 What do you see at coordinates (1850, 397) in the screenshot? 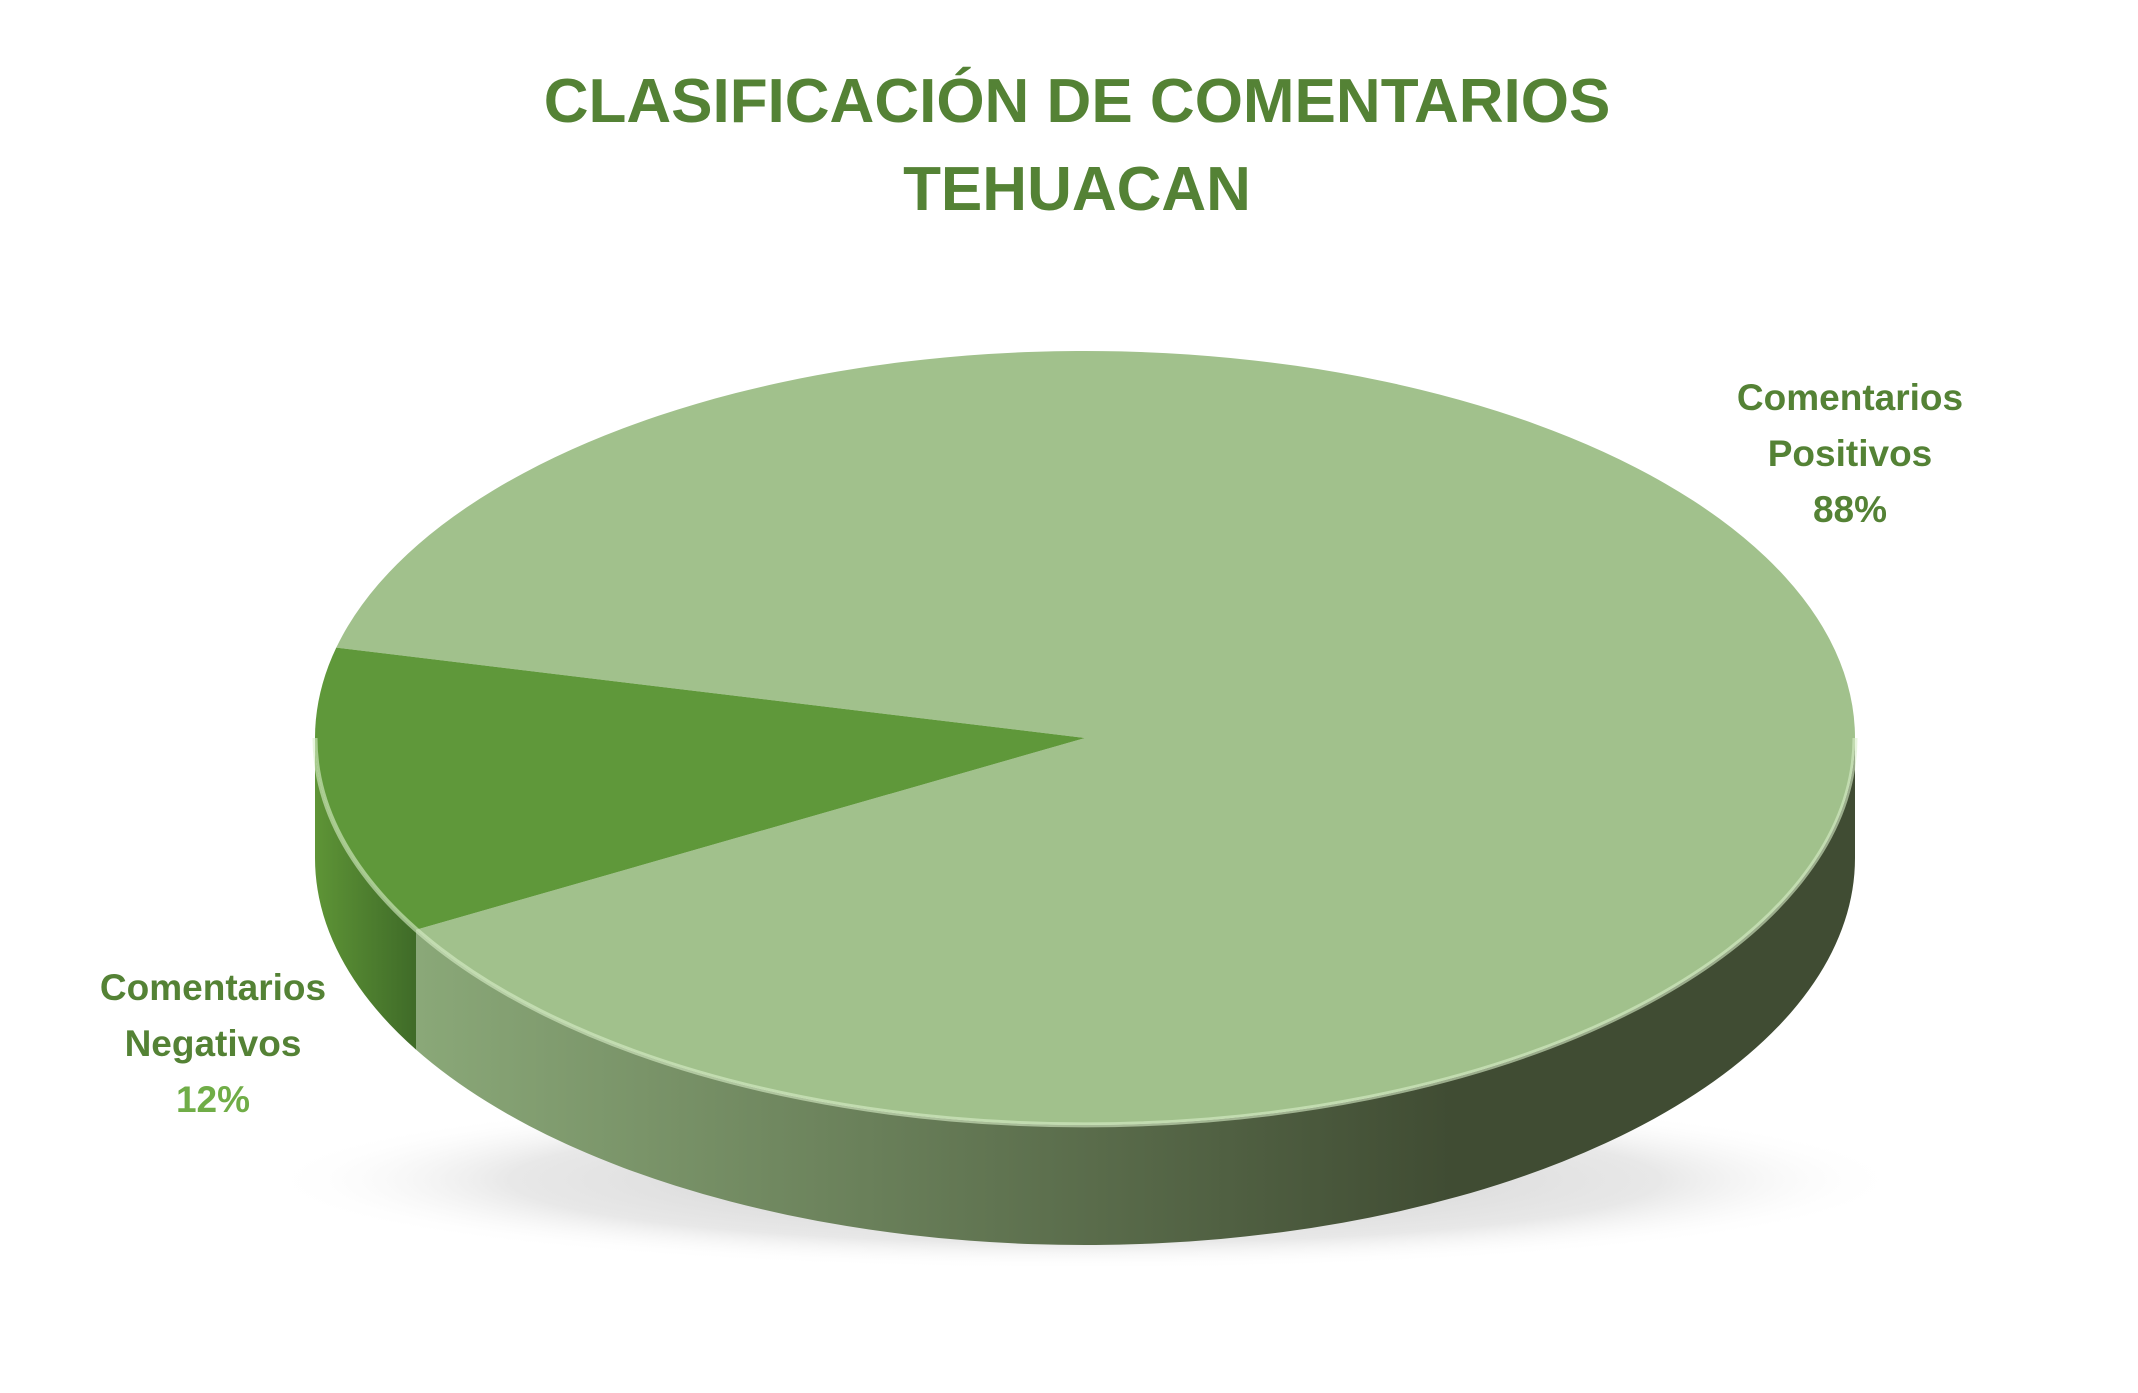
I see `data-label-positivos-category-1: Comentarios` at bounding box center [1850, 397].